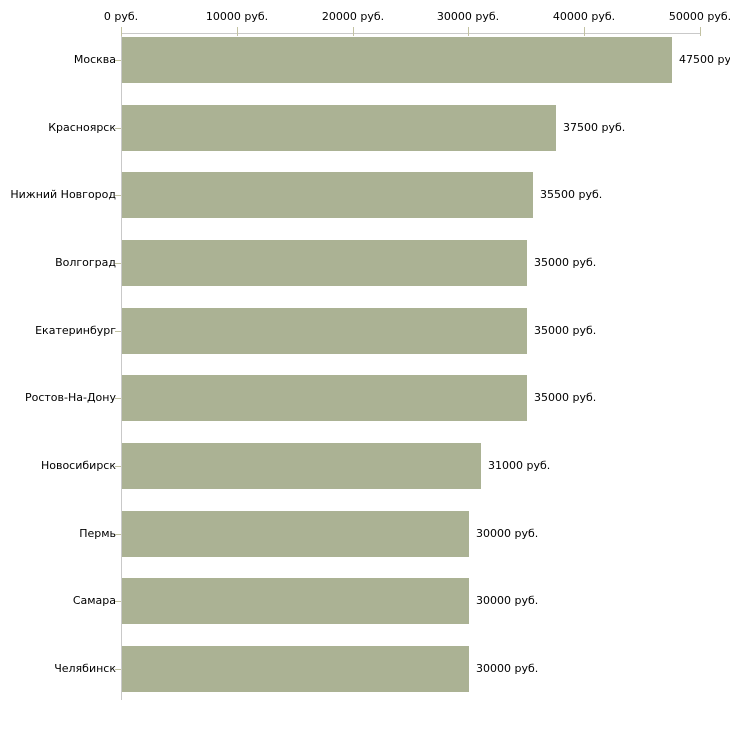 The image size is (730, 730). Describe the element at coordinates (353, 16) in the screenshot. I see `x-tick-label: 20000 руб.` at that location.